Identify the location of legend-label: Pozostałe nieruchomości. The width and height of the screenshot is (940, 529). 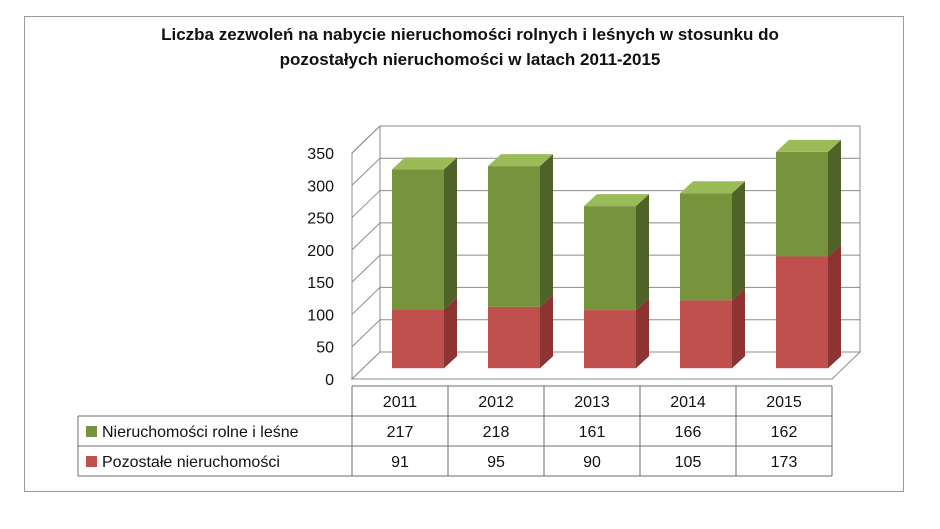
(191, 462).